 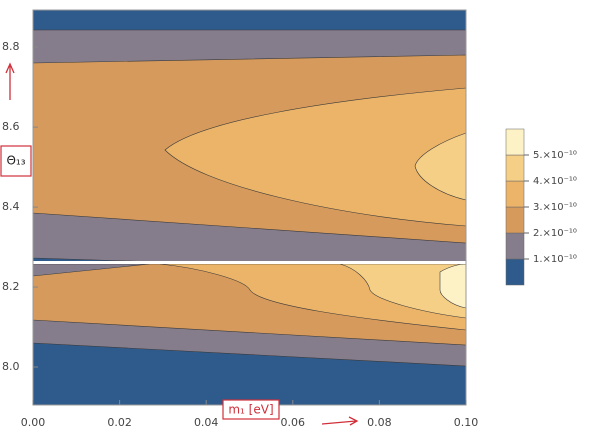 I want to click on legend-label: 4.×10⁻¹⁰, so click(x=555, y=181).